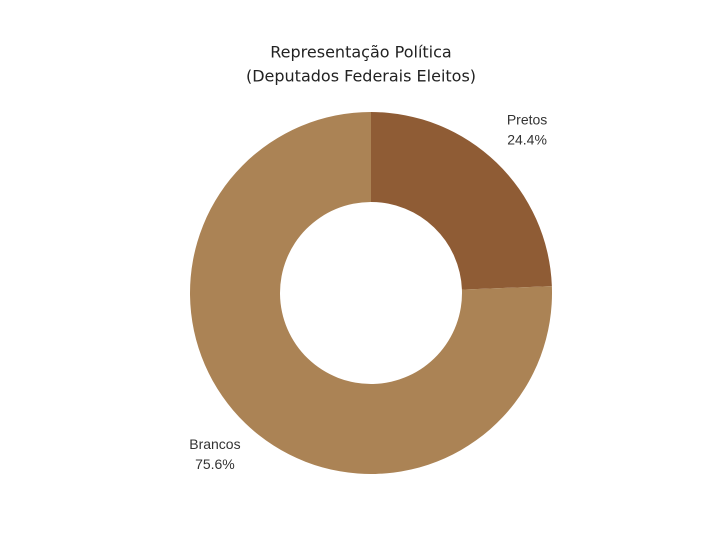 Image resolution: width=723 pixels, height=542 pixels. What do you see at coordinates (461, 201) in the screenshot?
I see `donut-slice` at bounding box center [461, 201].